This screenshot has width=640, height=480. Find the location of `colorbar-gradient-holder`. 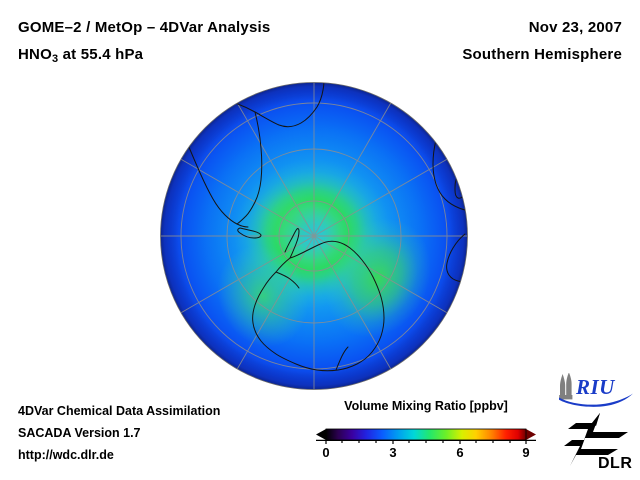

colorbar-gradient-holder is located at coordinates (426, 431).